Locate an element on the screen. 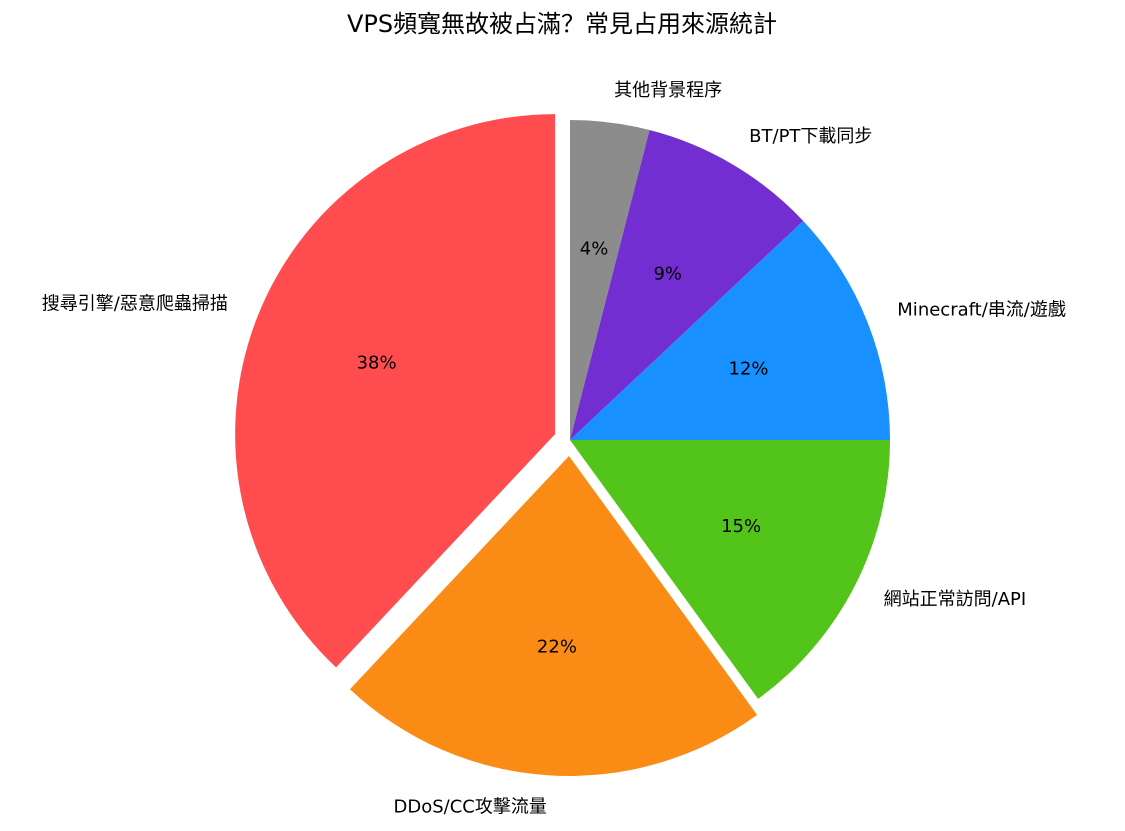 The height and width of the screenshot is (831, 1125). slice-label: 網站正常訪問/API is located at coordinates (955, 599).